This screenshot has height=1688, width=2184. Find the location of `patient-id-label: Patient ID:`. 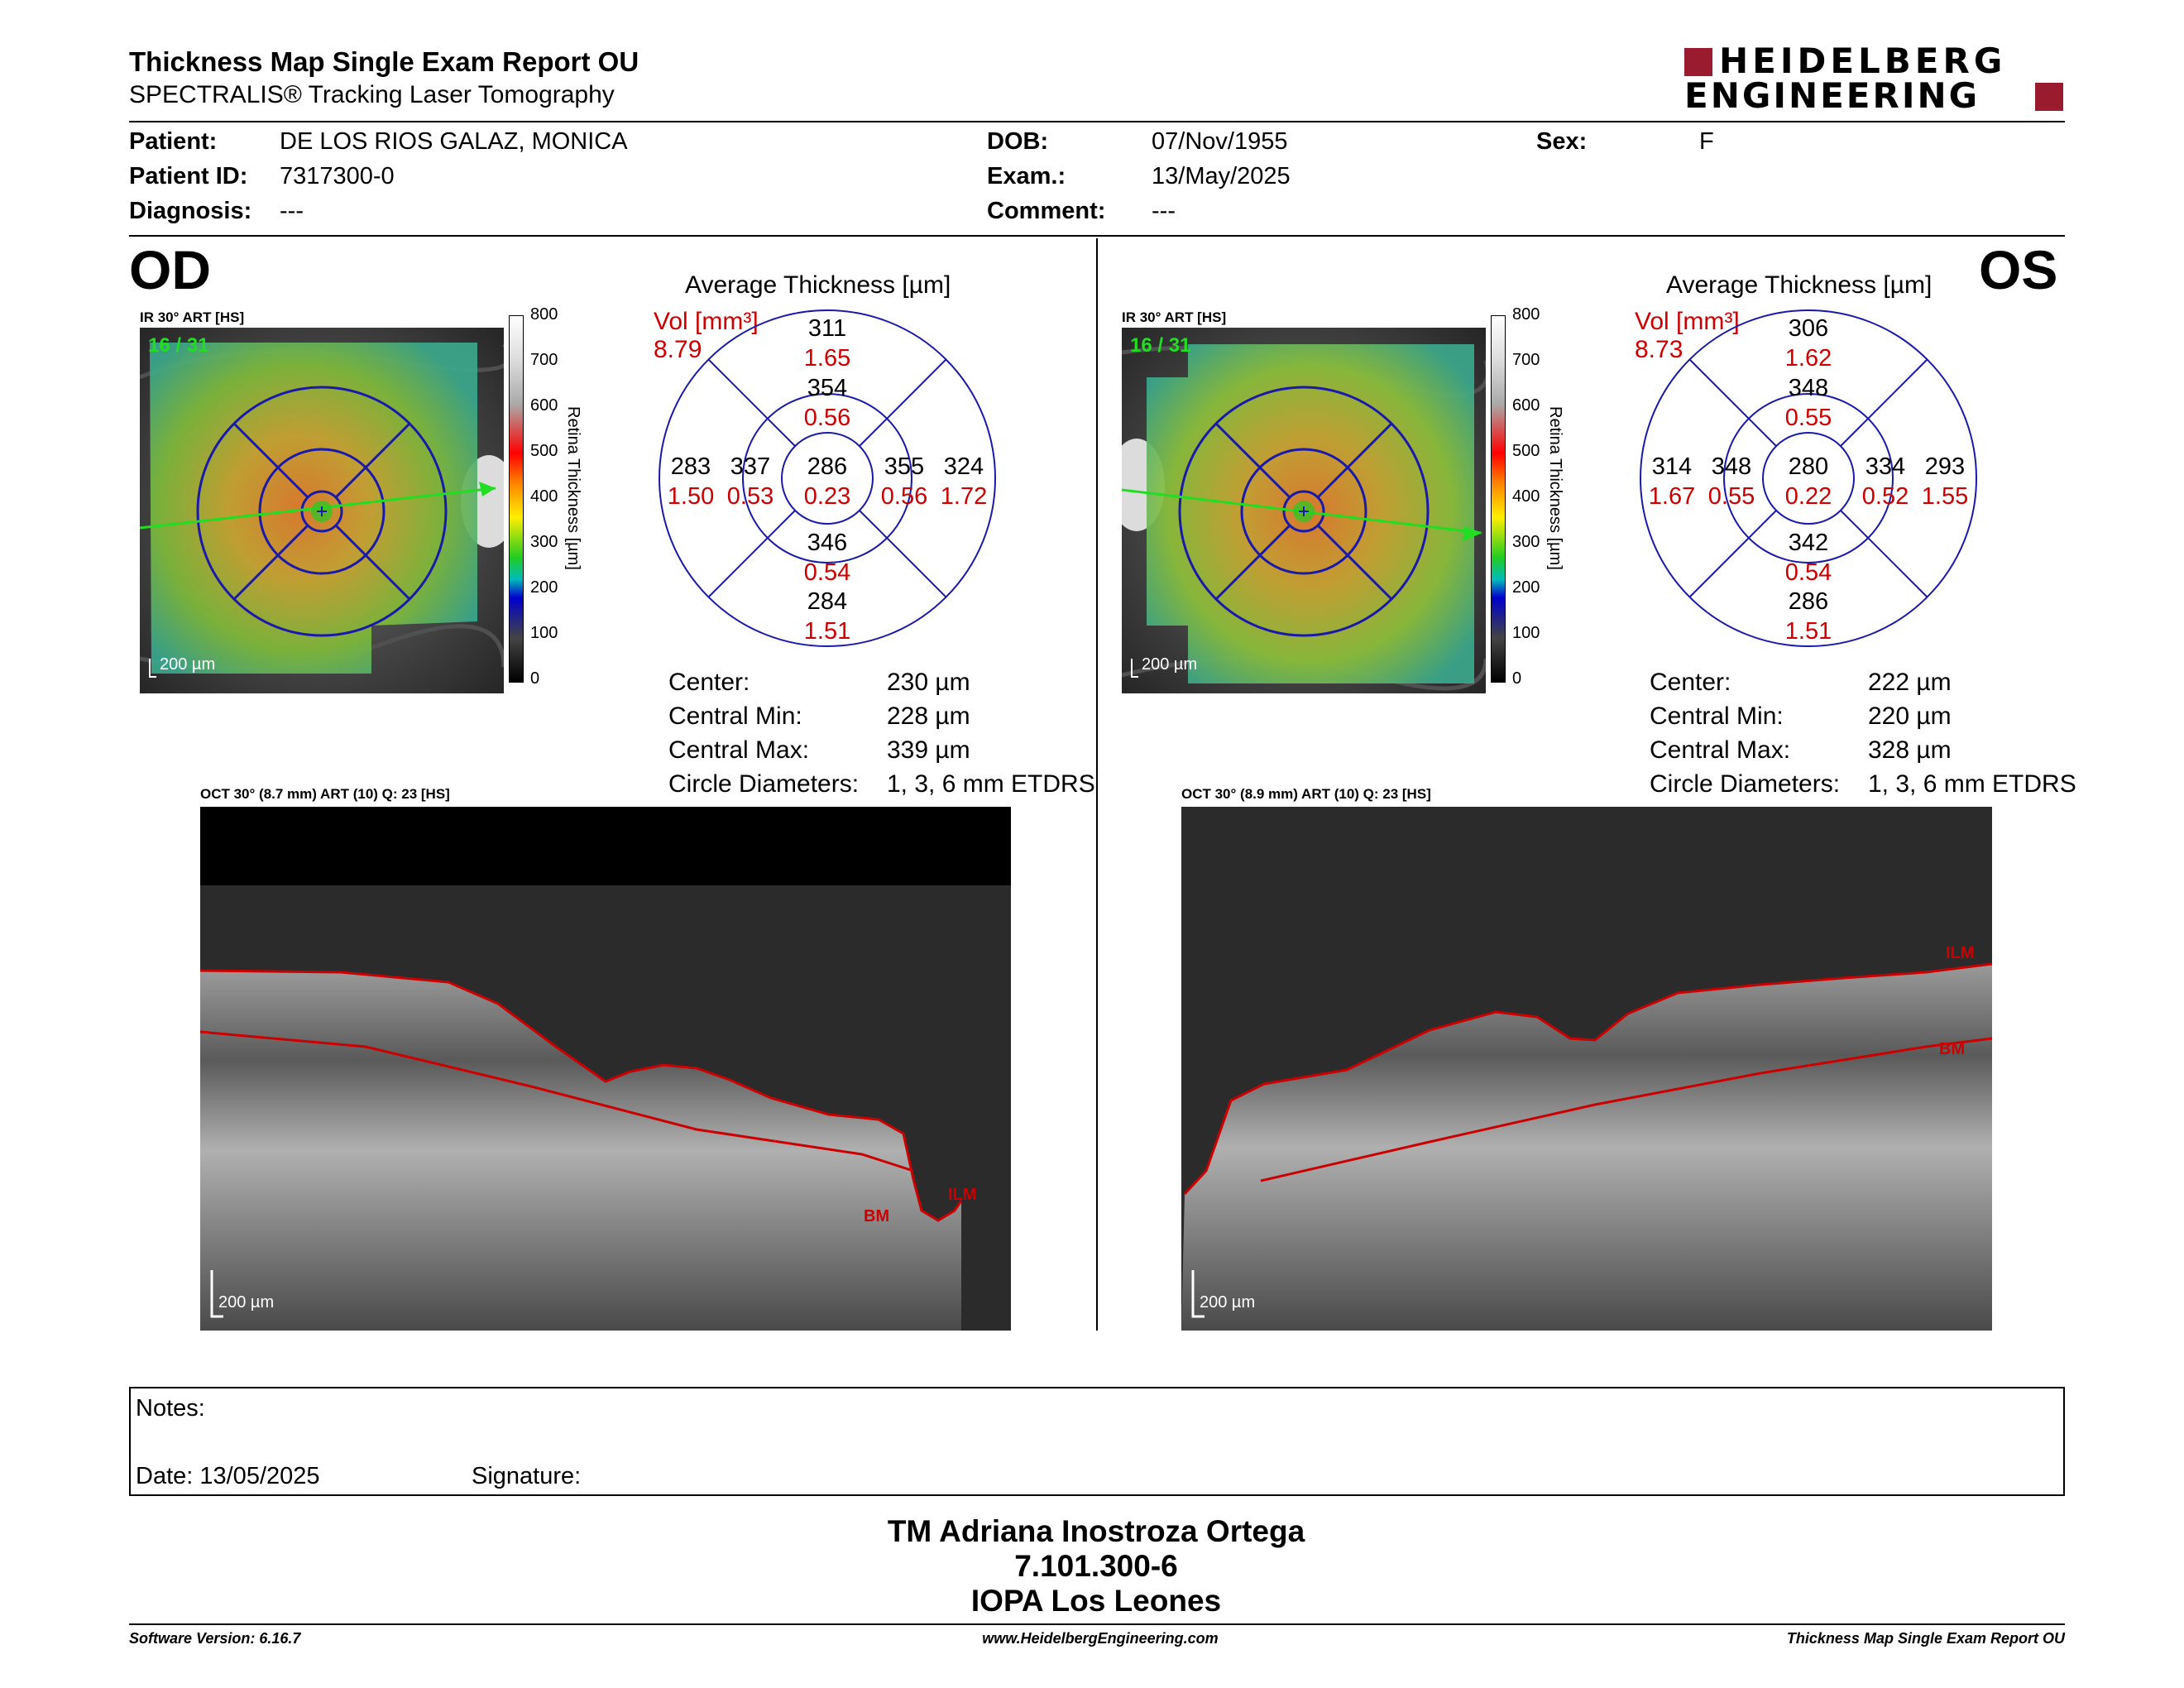

patient-id-label: Patient ID: is located at coordinates (188, 176).